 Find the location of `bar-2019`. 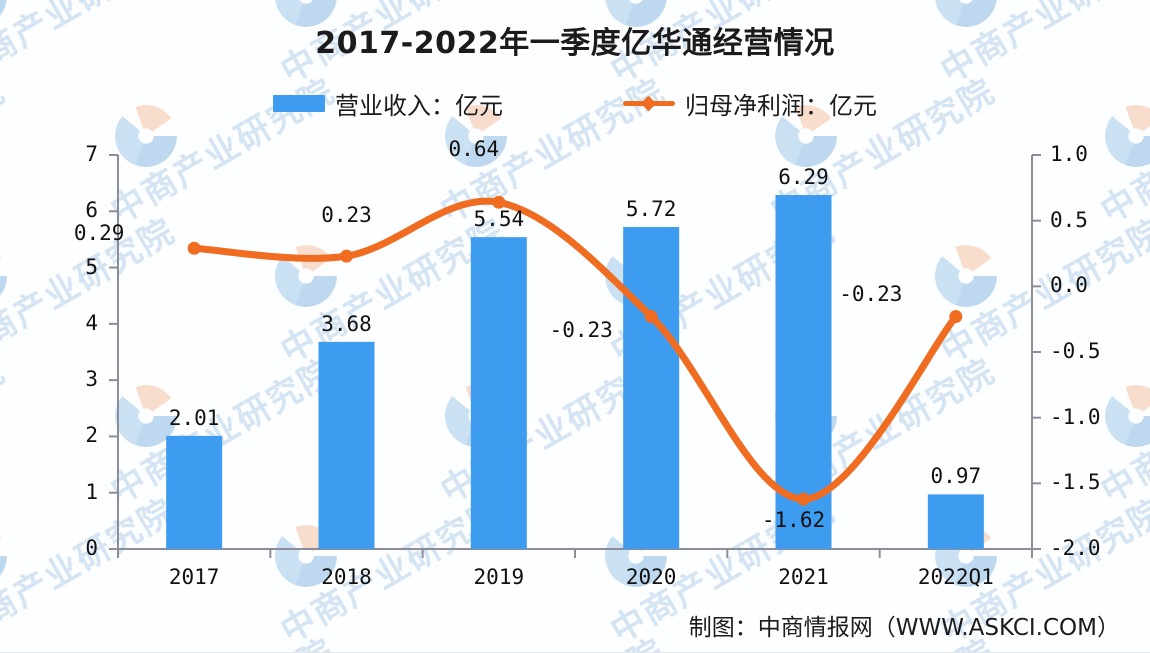

bar-2019 is located at coordinates (498, 393).